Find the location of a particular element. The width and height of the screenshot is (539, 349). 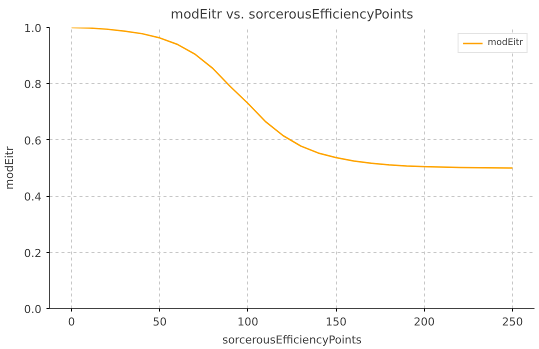

x-tick-label: 150 is located at coordinates (336, 322).